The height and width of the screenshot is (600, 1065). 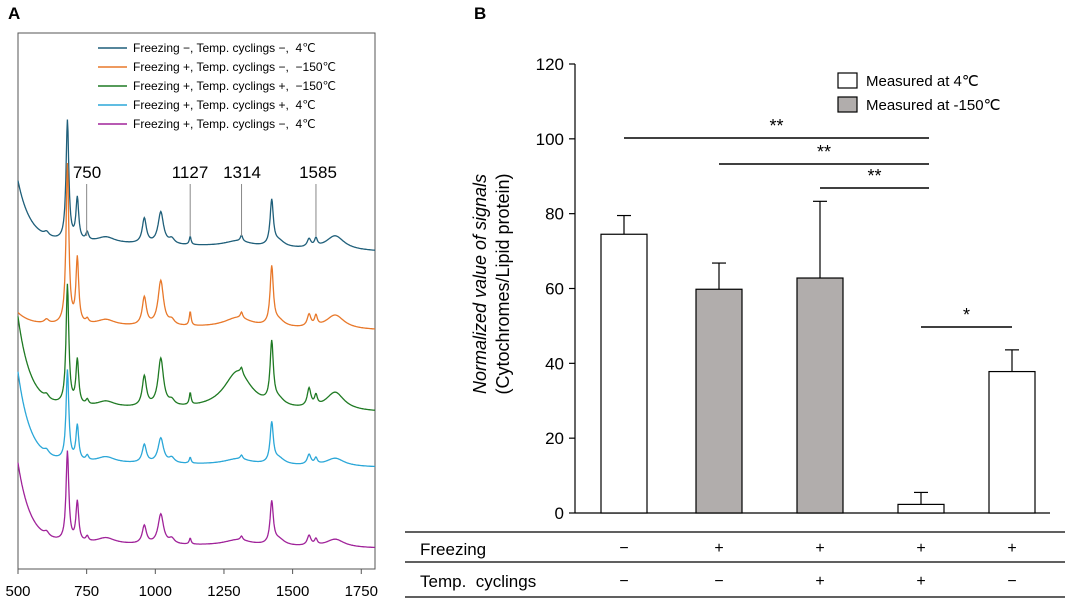 What do you see at coordinates (86, 591) in the screenshot?
I see `x-tick-label: 750` at bounding box center [86, 591].